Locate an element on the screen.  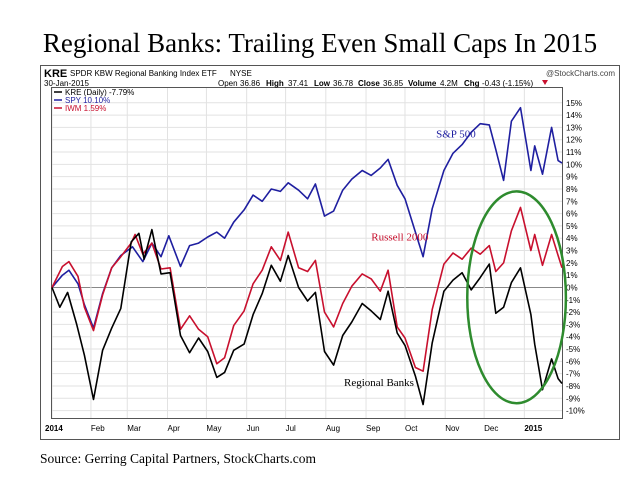
x-tick-label: Jul is located at coordinates (291, 428).